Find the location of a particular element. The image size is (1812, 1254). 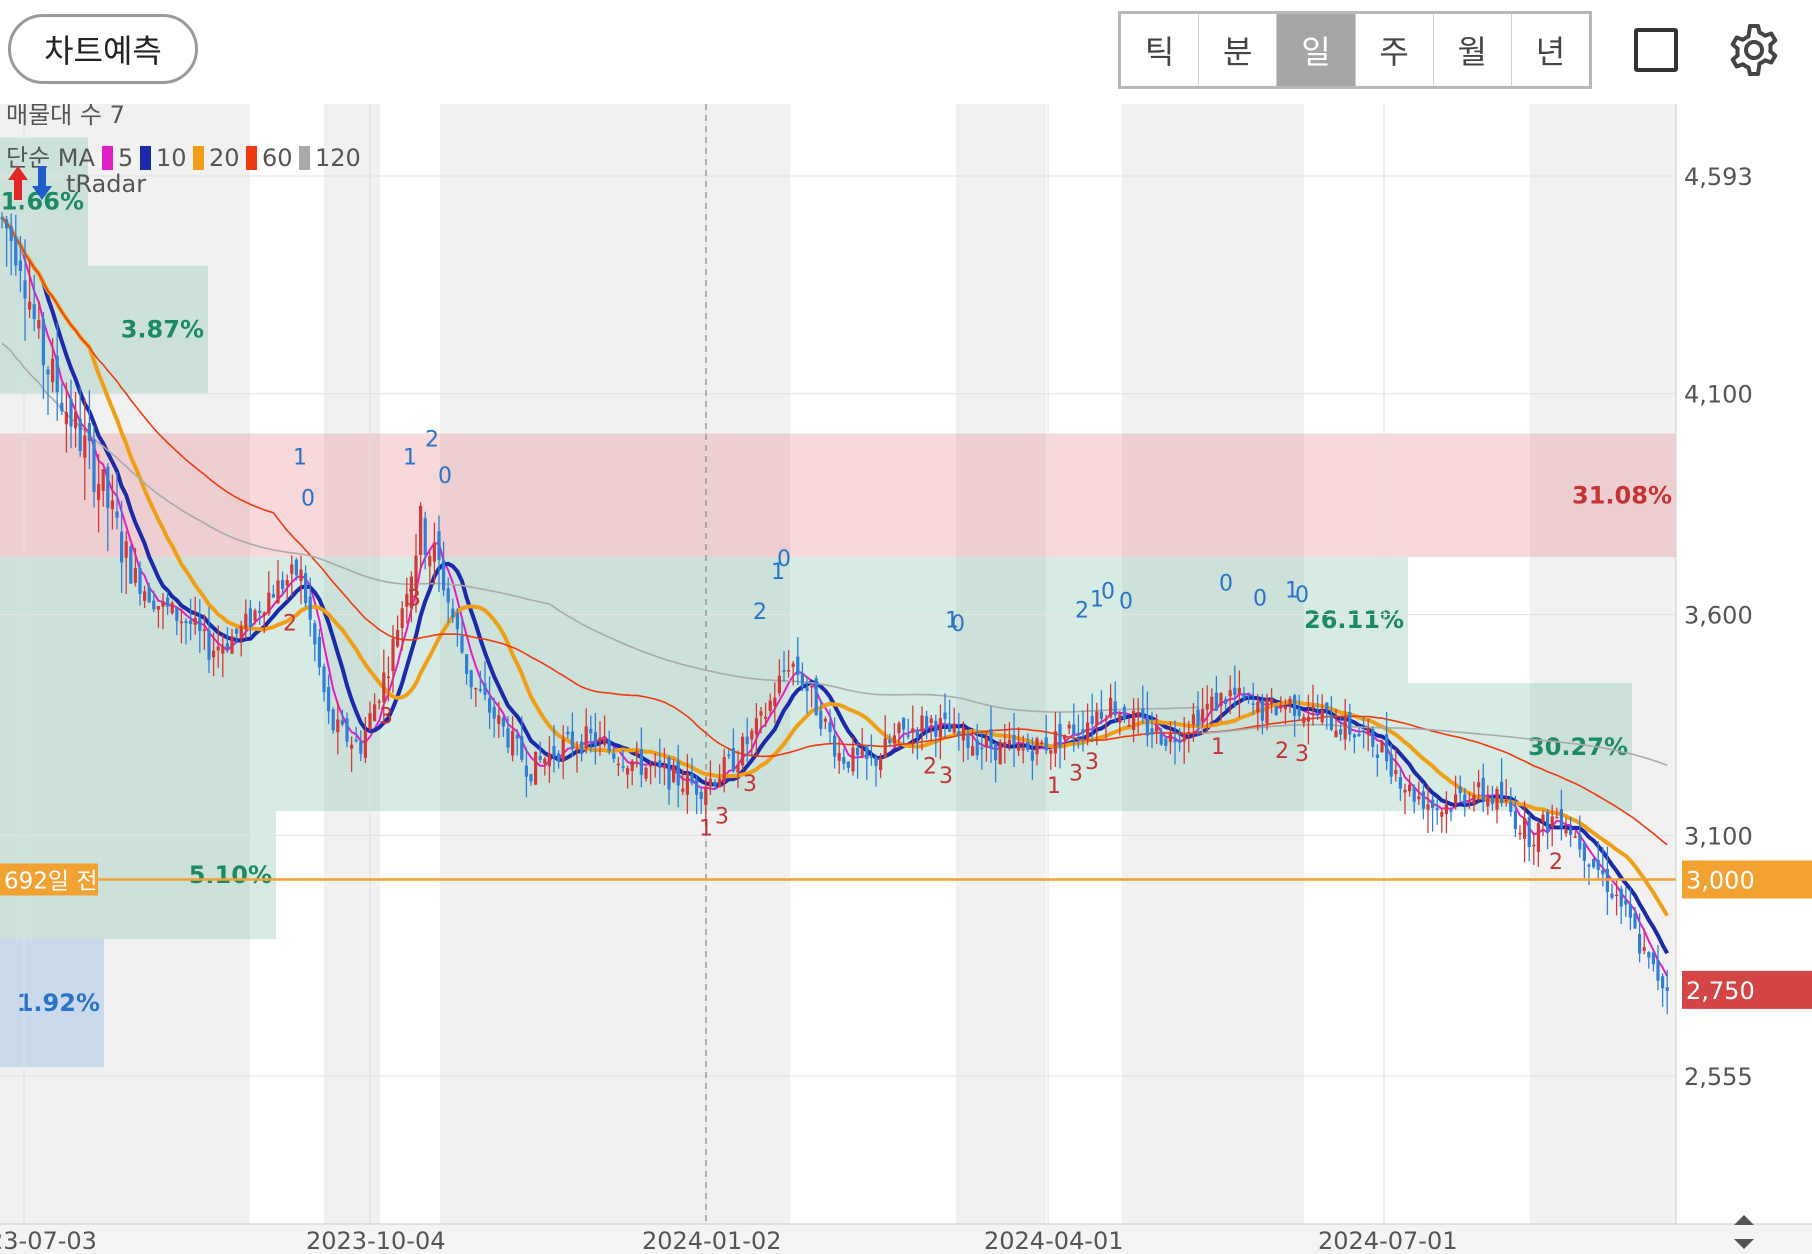

y-tick-label-4: 2,555 is located at coordinates (1718, 1077).